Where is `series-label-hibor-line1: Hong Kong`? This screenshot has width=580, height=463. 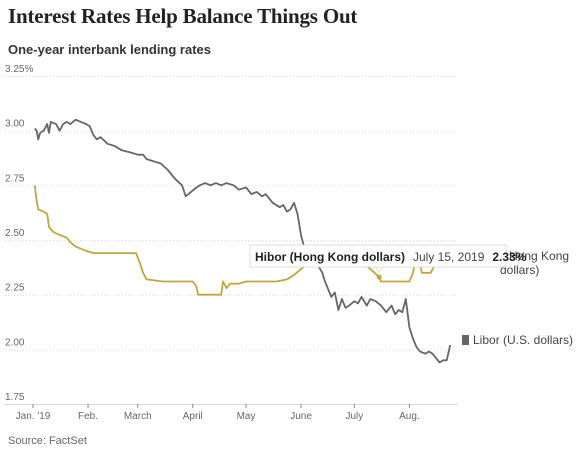 series-label-hibor-line1: Hong Kong is located at coordinates (539, 256).